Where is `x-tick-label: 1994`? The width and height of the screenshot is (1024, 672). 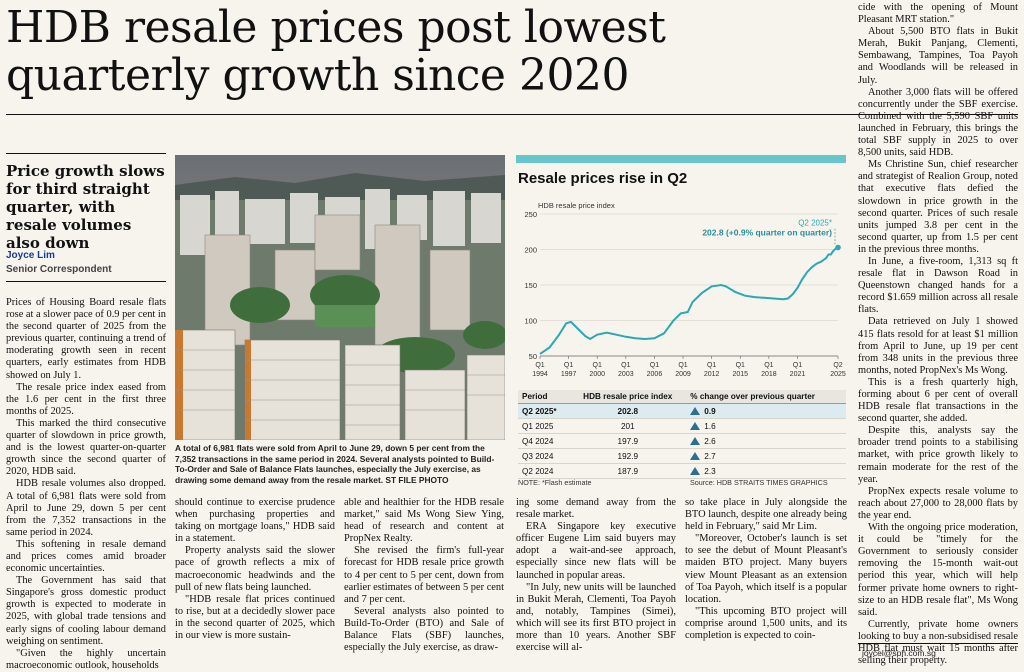 x-tick-label: 1994 is located at coordinates (540, 374).